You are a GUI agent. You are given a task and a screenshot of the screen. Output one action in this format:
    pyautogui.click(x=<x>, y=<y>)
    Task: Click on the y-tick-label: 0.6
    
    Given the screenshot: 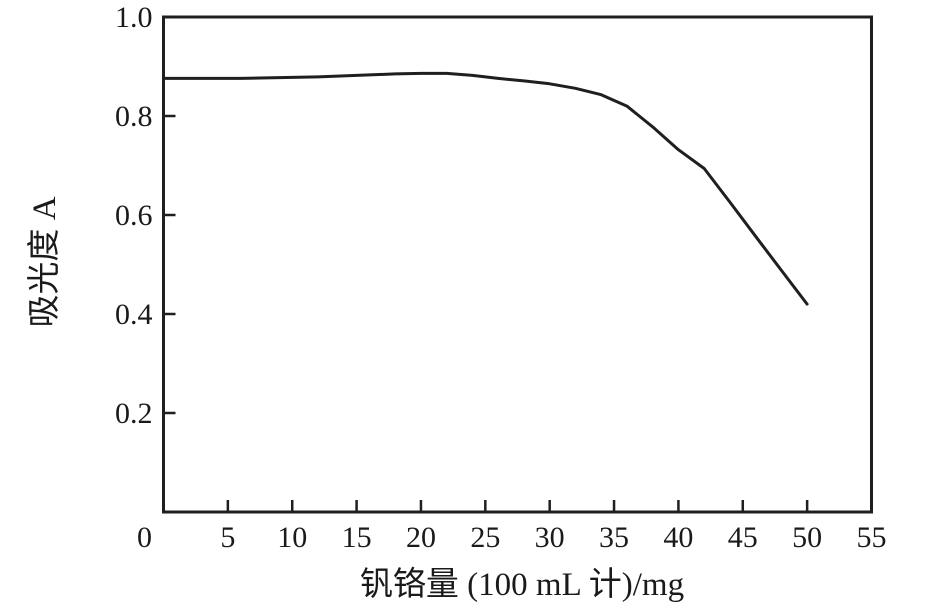 What is the action you would take?
    pyautogui.click(x=134, y=215)
    